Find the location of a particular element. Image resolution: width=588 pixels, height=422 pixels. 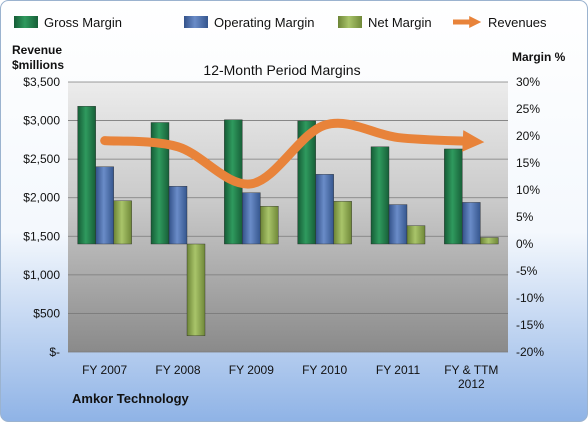

left-axis-title-line-1: Revenue is located at coordinates (37, 50).